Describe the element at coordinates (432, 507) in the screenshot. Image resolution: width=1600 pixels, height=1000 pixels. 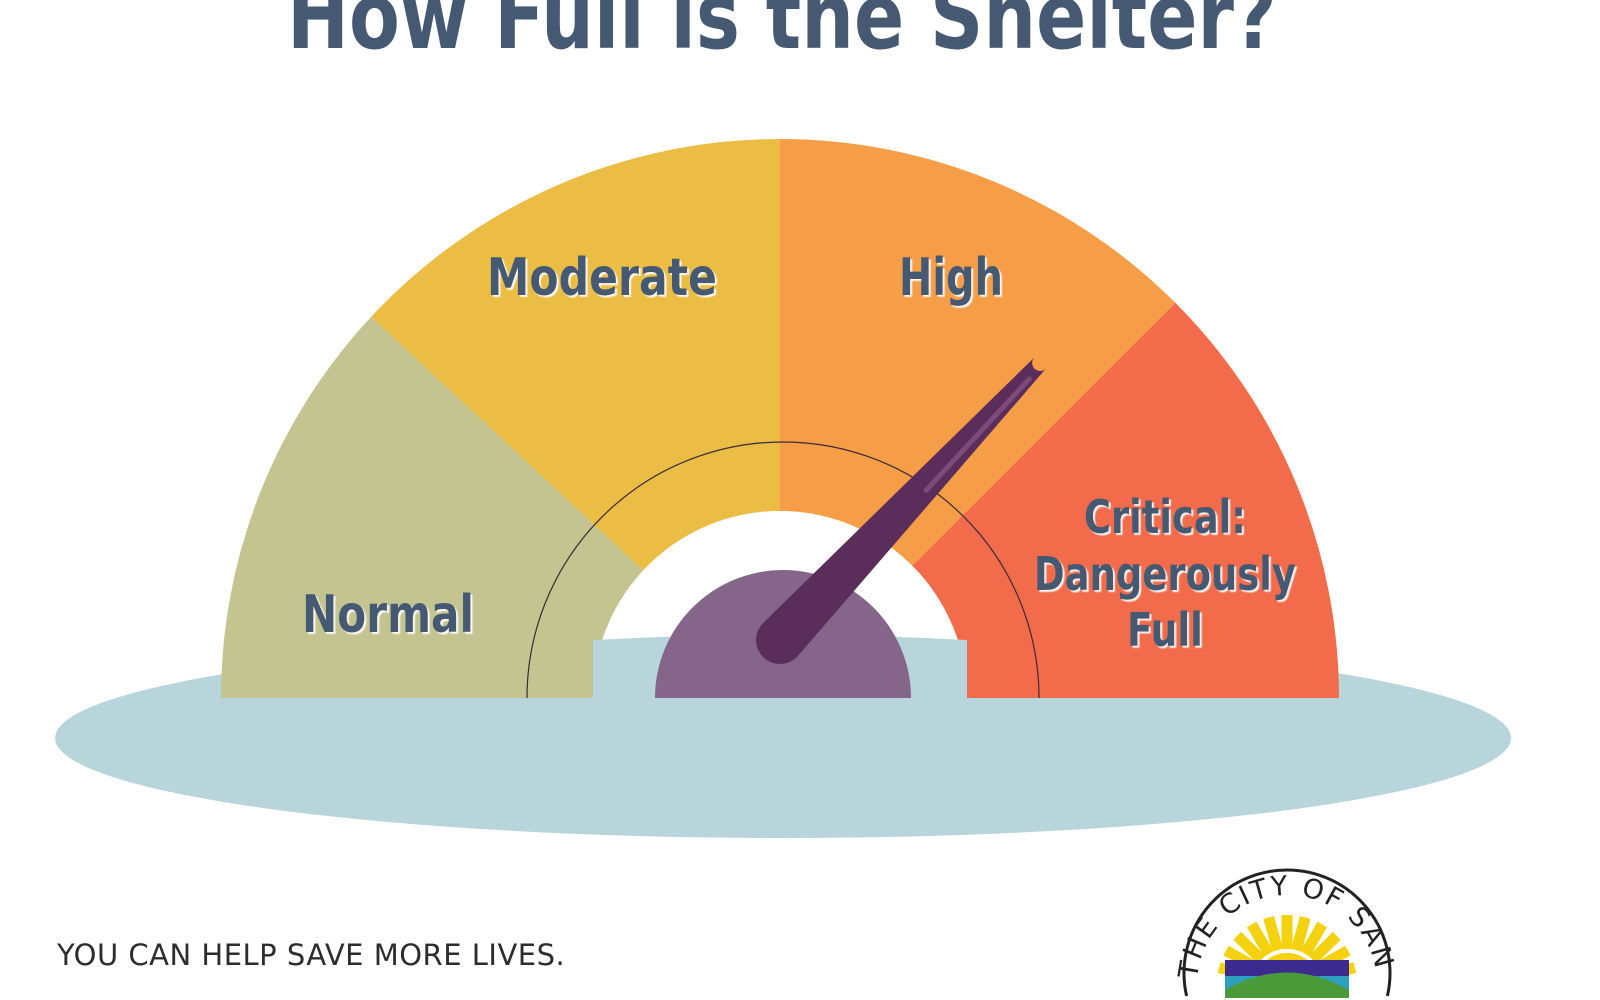
I see `gauge-segment-normal` at that location.